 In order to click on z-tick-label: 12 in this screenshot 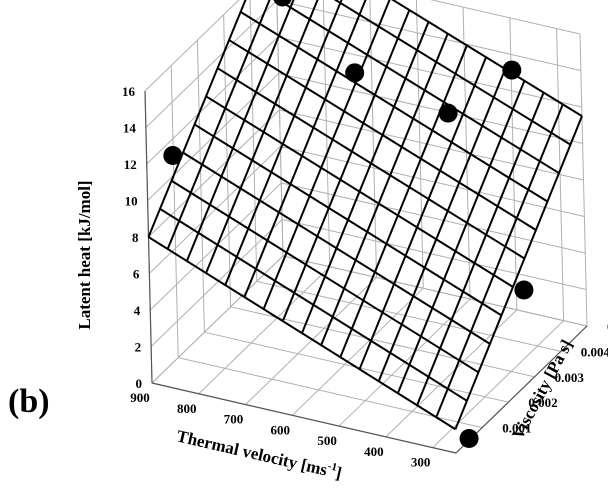, I will do `click(130, 164)`.